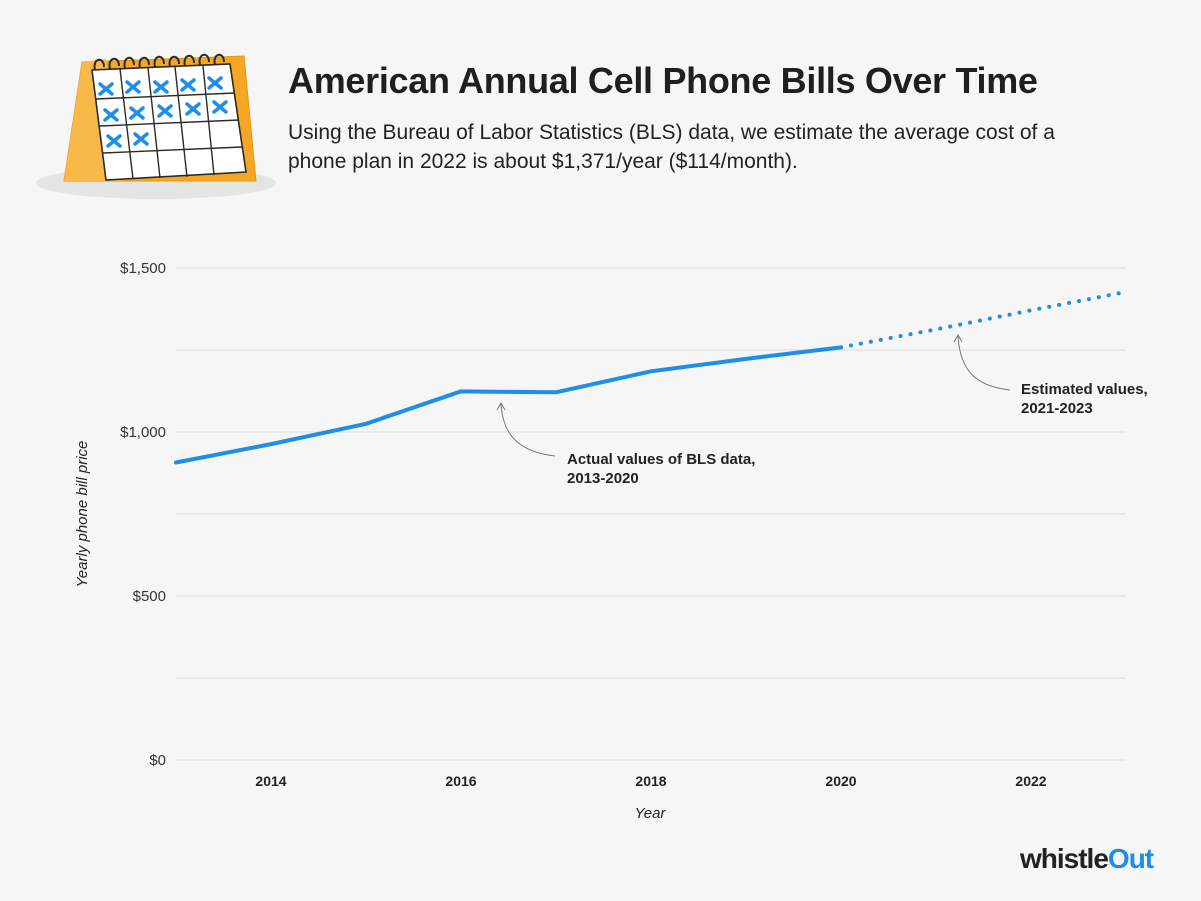  Describe the element at coordinates (143, 514) in the screenshot. I see `y-axis-ticks: $0 $500 $1,000 $1,500` at that location.